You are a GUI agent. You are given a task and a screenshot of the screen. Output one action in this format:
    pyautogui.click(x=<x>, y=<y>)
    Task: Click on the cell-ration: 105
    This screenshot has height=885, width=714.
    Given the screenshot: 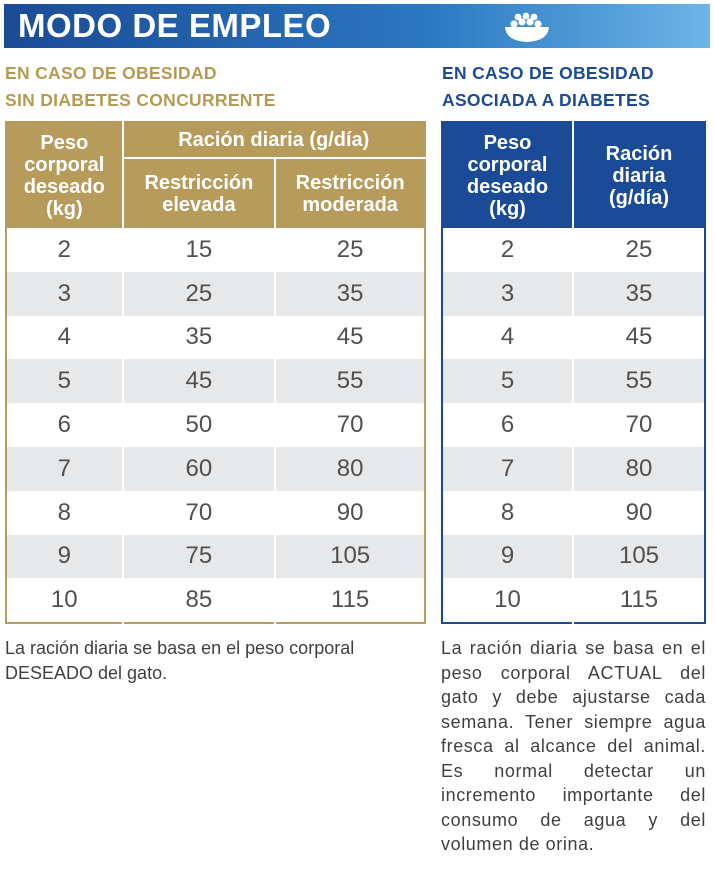 What is the action you would take?
    pyautogui.click(x=638, y=556)
    